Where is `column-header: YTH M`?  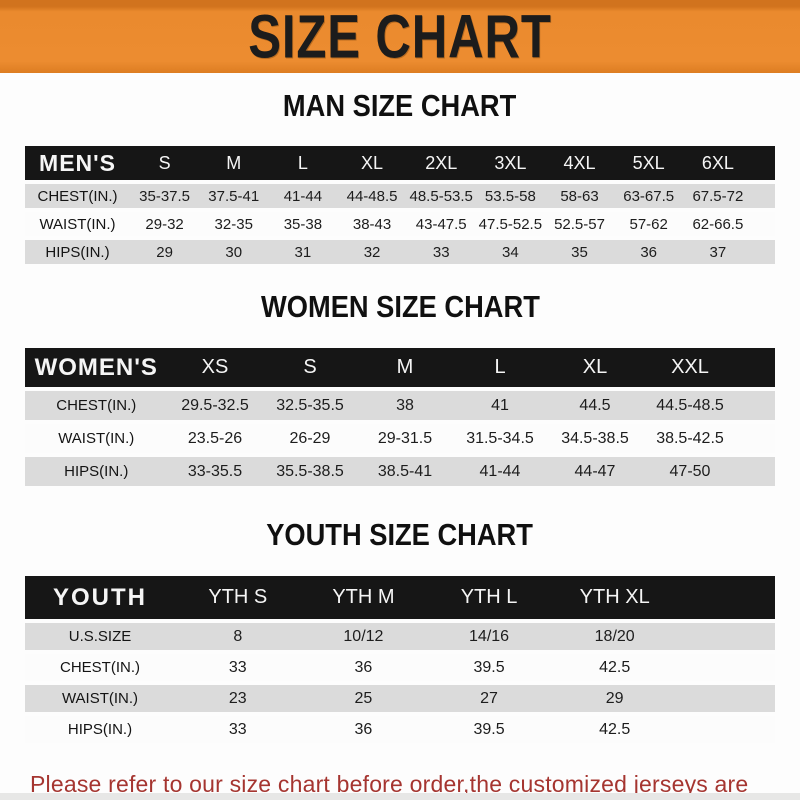
column-header: YTH M is located at coordinates (363, 597).